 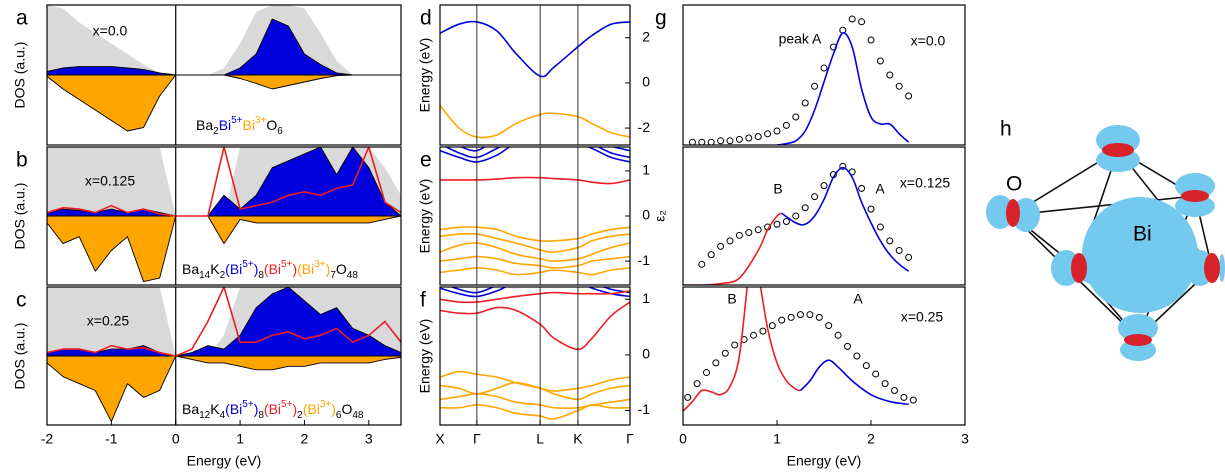 What do you see at coordinates (1014, 184) in the screenshot?
I see `atom-label: O` at bounding box center [1014, 184].